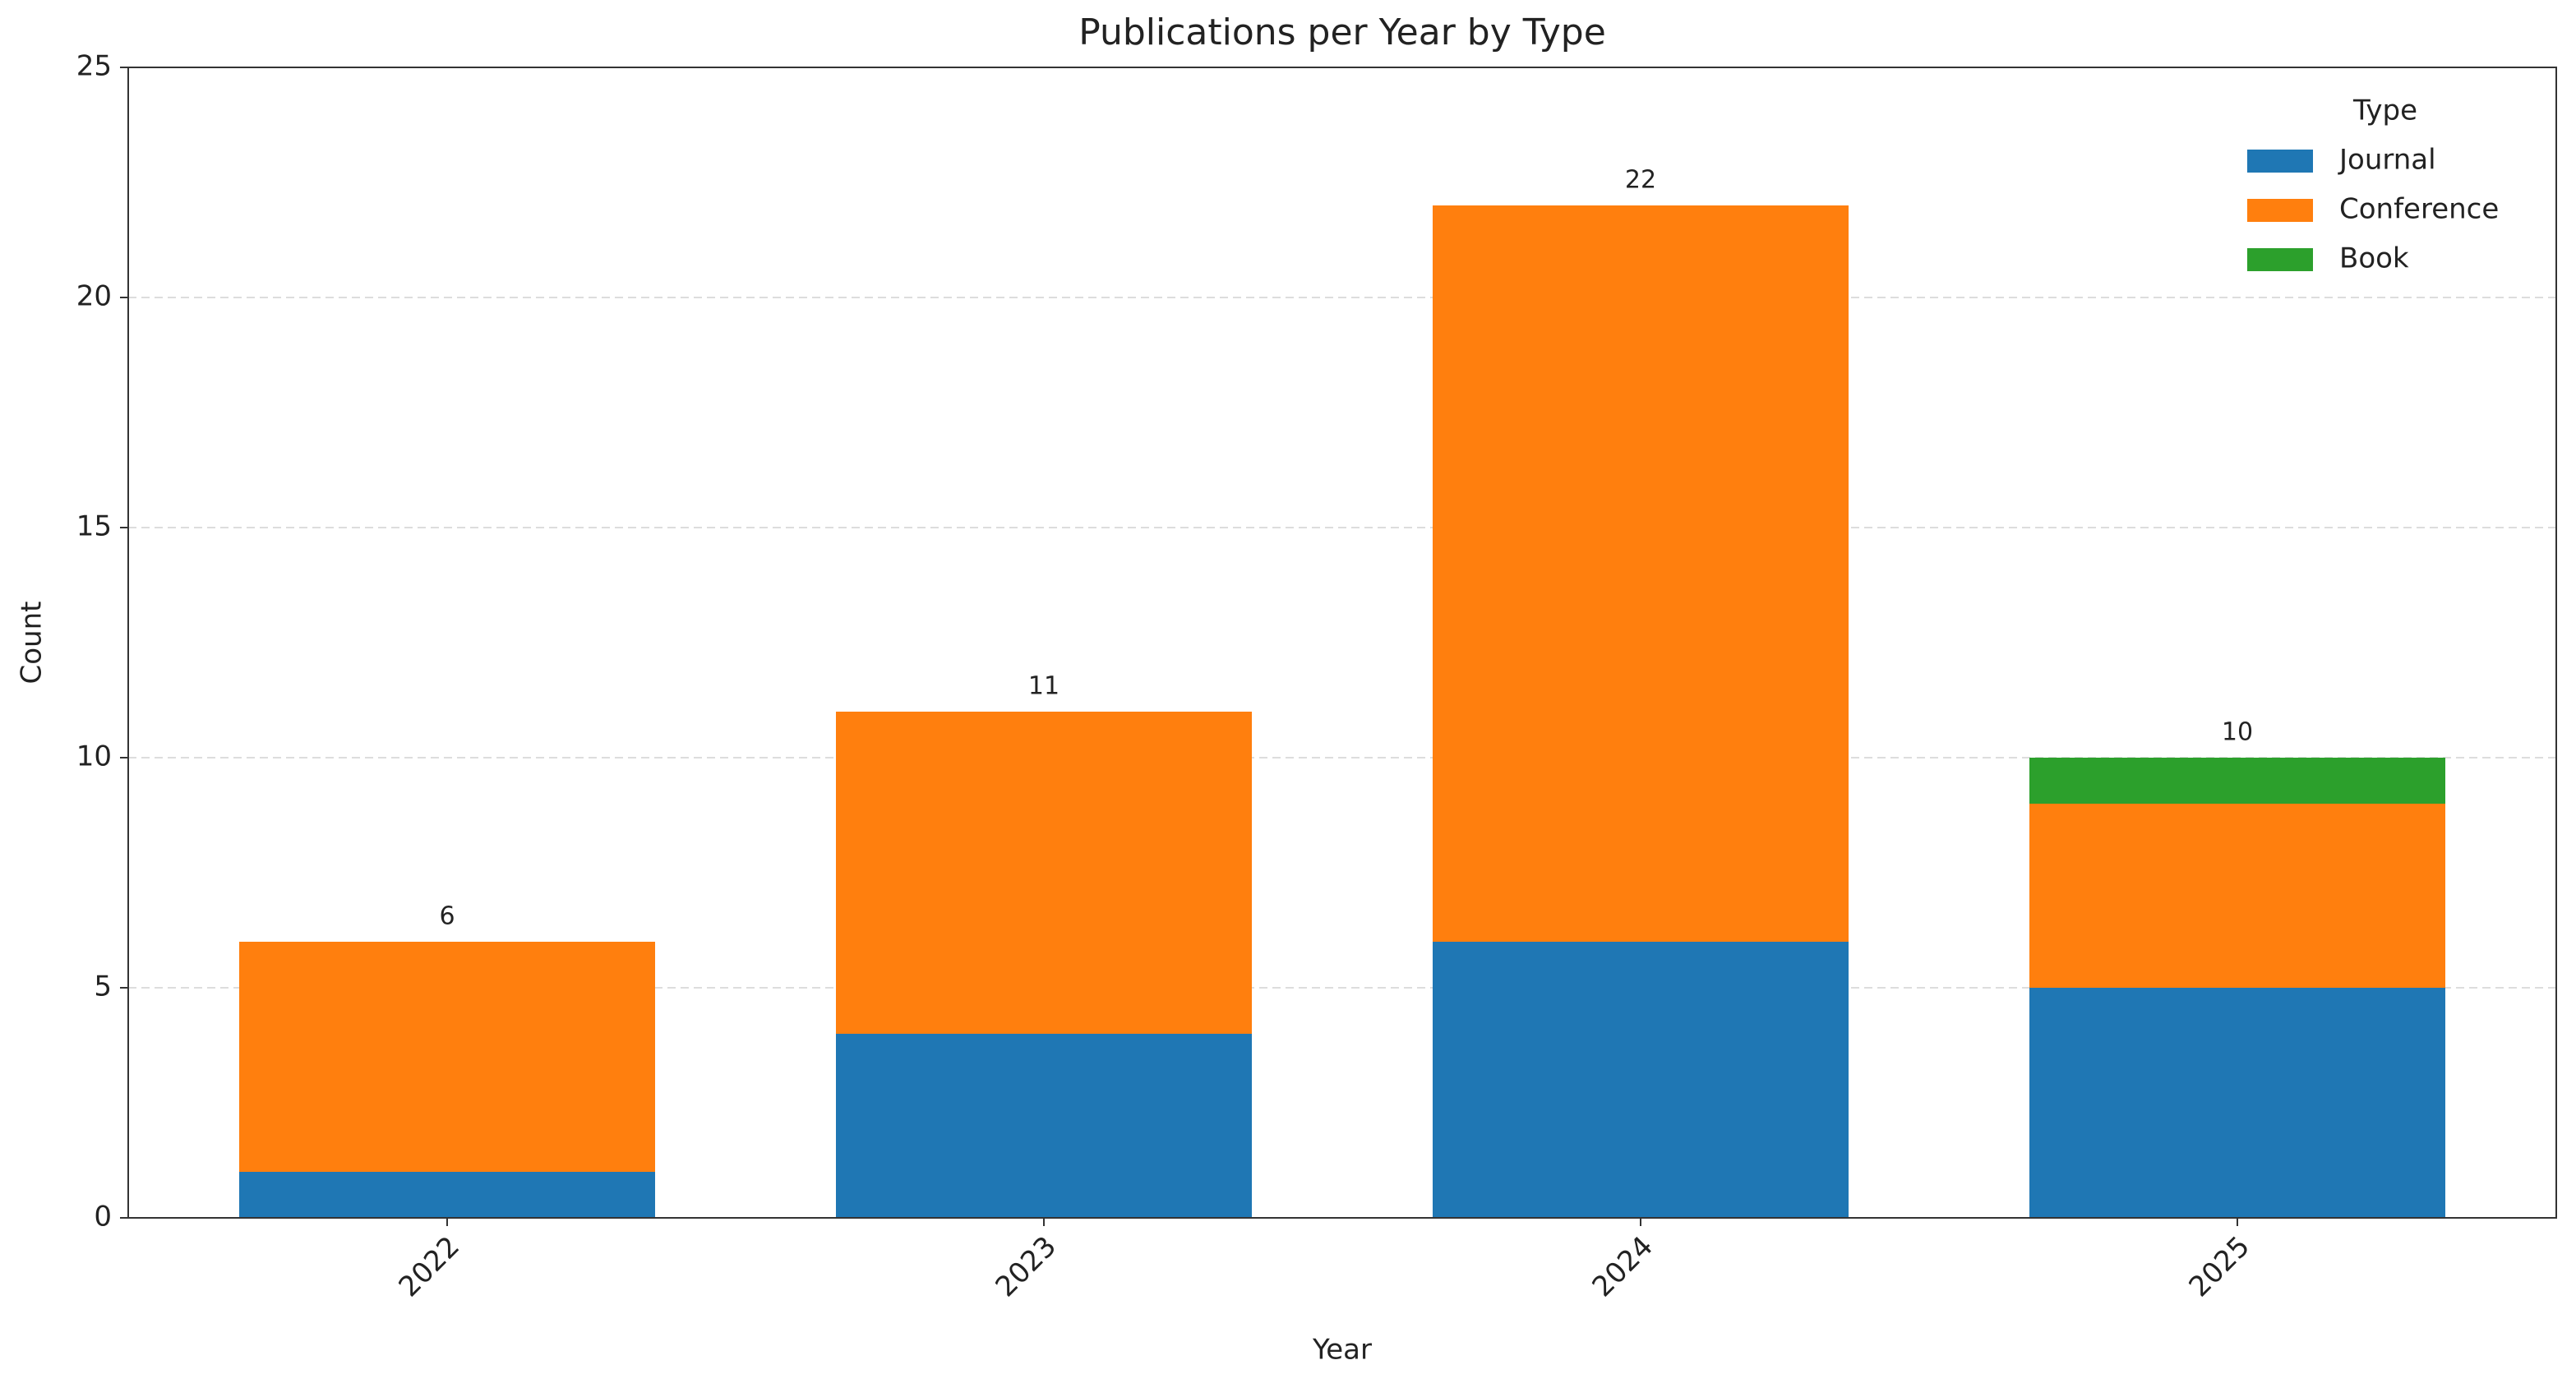  What do you see at coordinates (94, 756) in the screenshot?
I see `y-tick-label: 10` at bounding box center [94, 756].